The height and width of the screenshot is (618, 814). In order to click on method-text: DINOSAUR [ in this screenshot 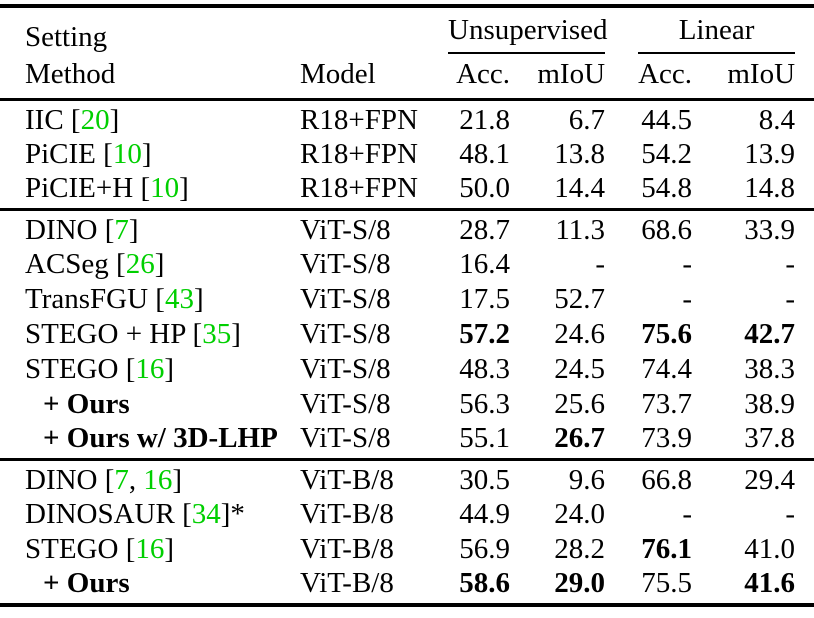, I will do `click(108, 513)`.